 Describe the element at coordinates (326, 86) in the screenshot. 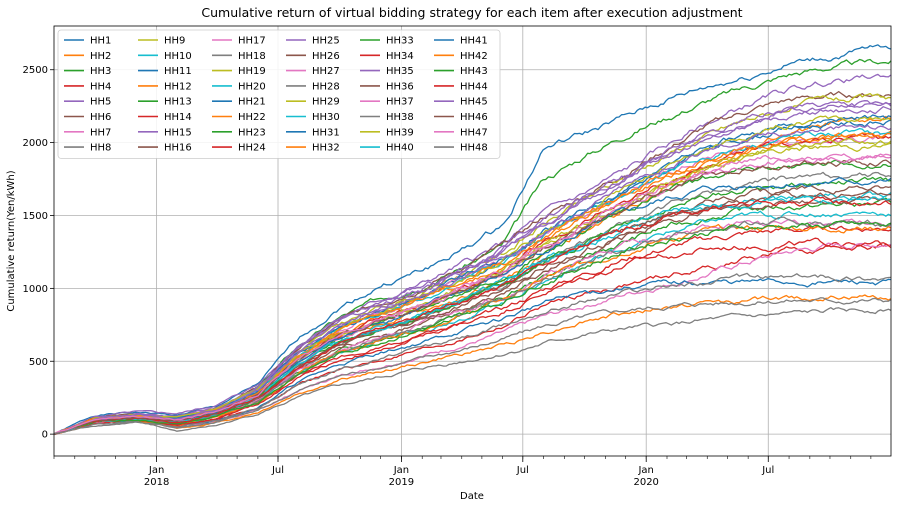

I see `legend-label: HH28` at that location.